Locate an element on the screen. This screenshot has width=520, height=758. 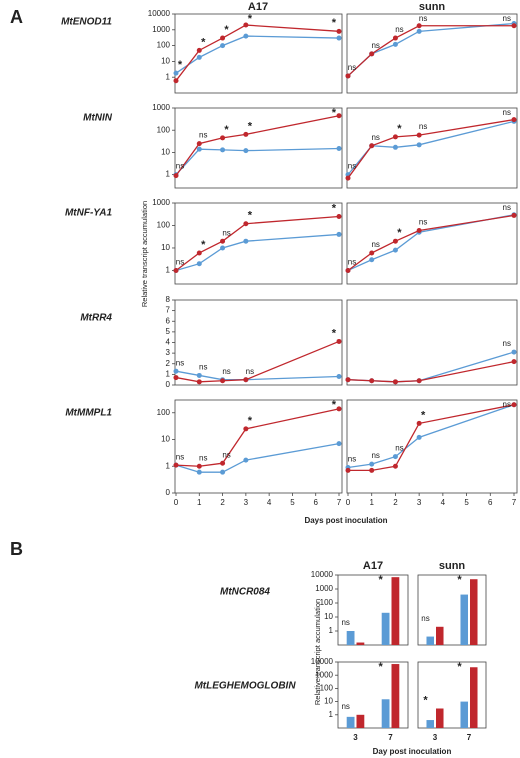
panel-label: A is located at coordinates (16, 17).